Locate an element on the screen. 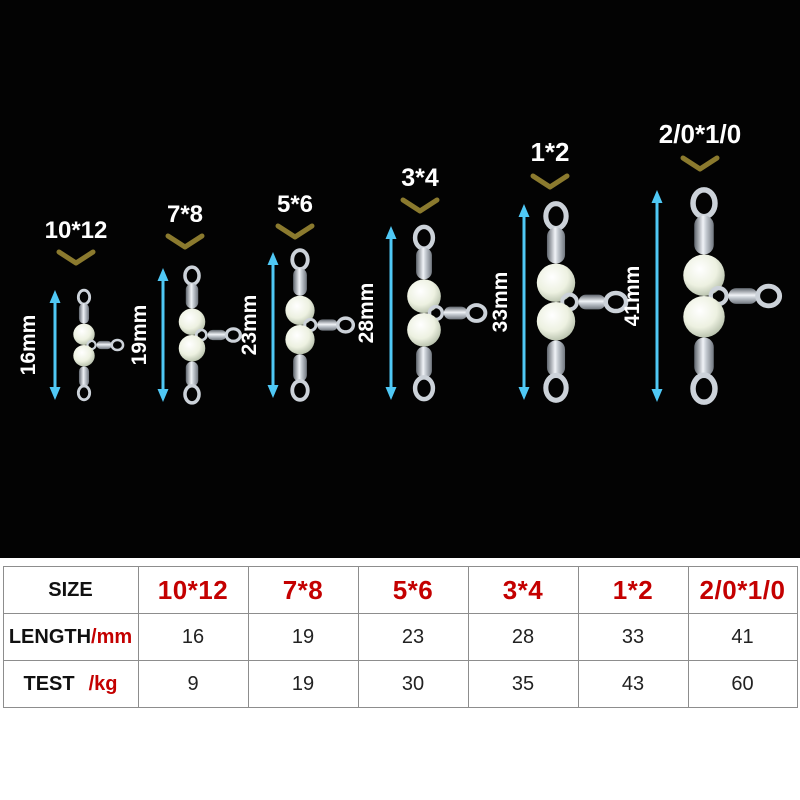  product-group-5: 1*2 33mm is located at coordinates (559, 270).